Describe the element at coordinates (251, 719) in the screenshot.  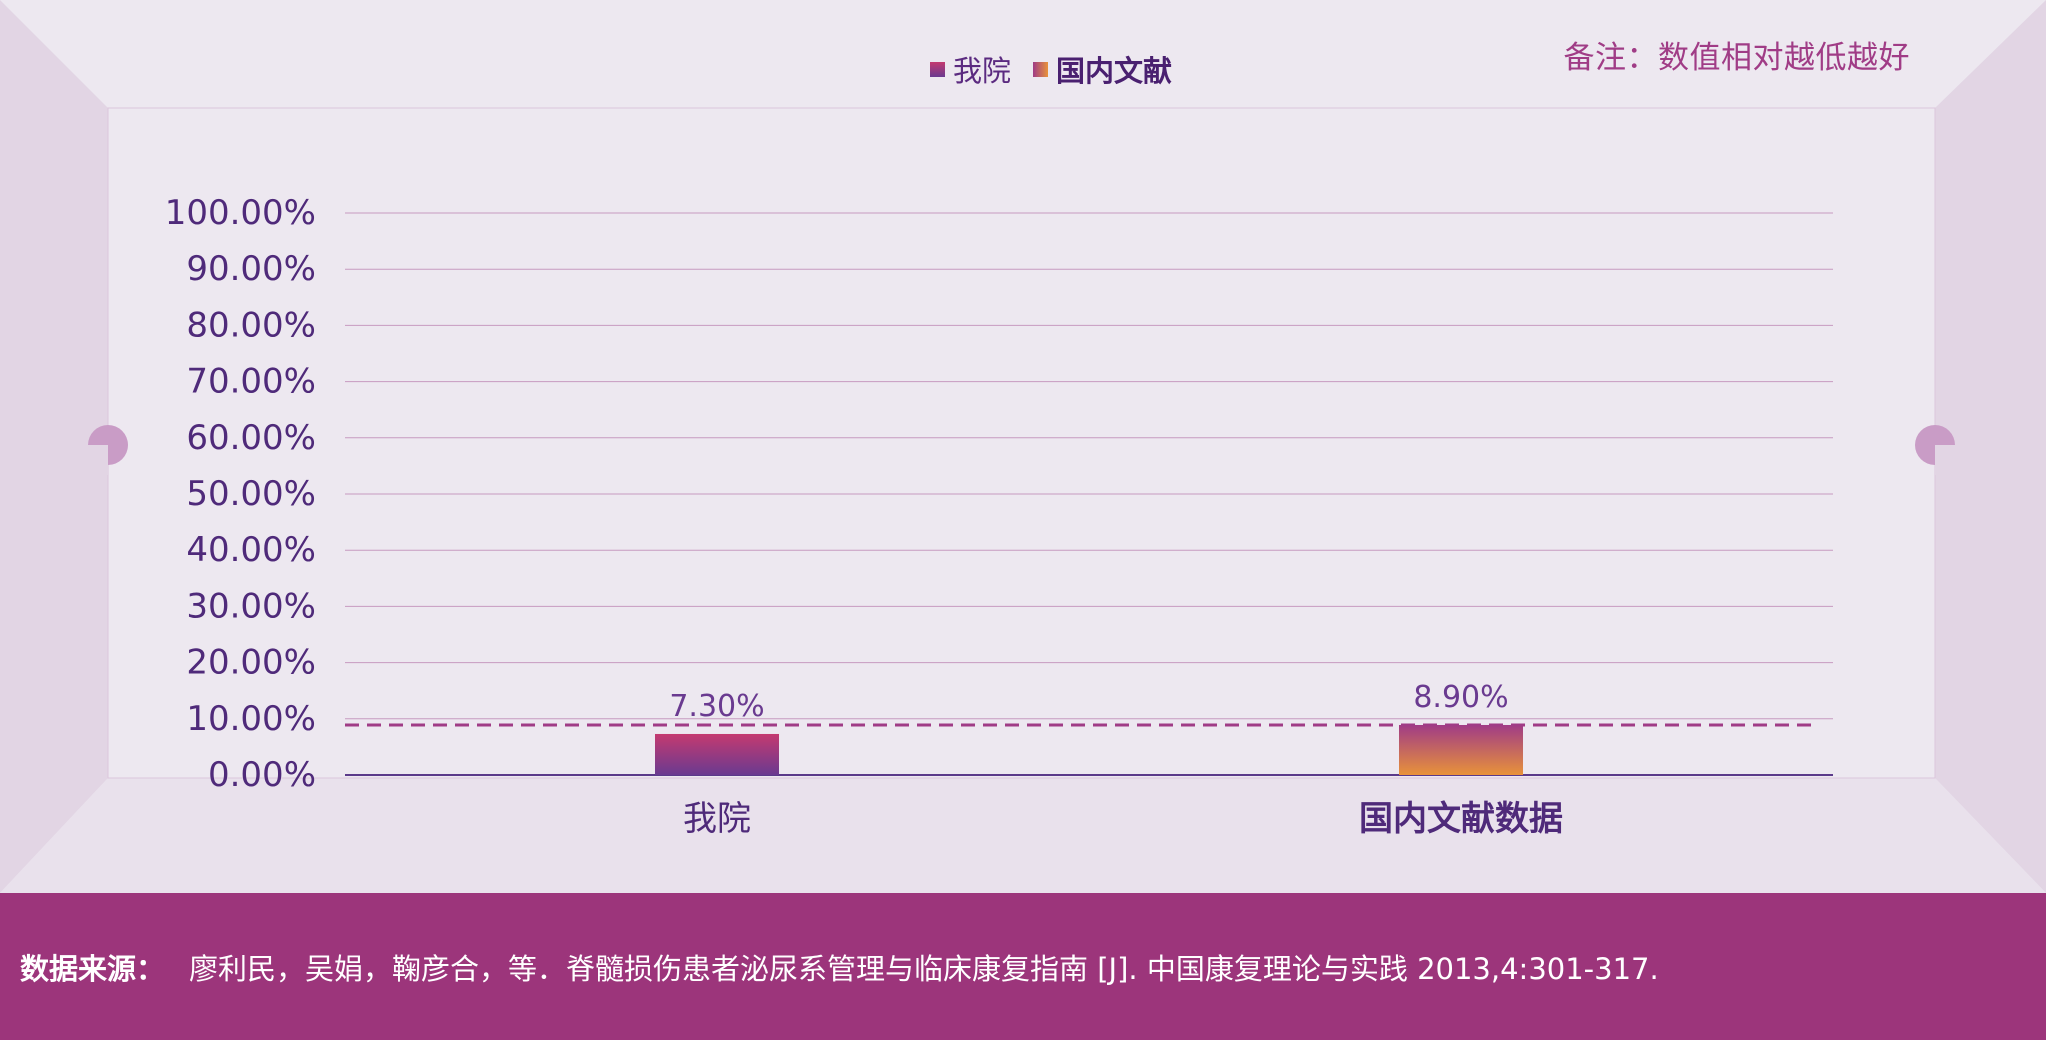
I see `y-tick-label: 10.00%` at that location.